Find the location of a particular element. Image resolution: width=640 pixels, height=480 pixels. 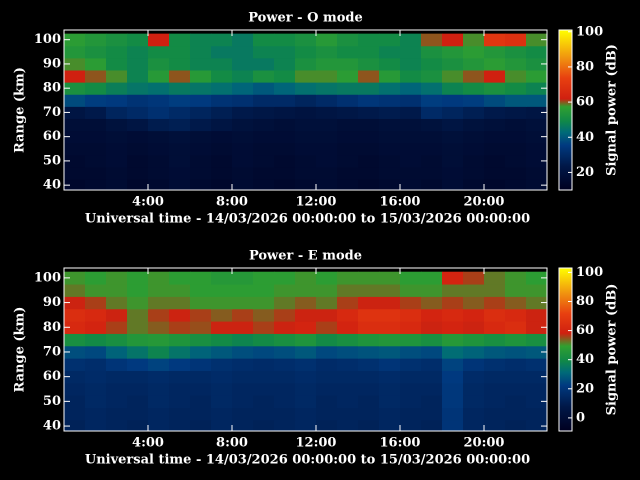

y-tick-label: 60 is located at coordinates (52, 136).